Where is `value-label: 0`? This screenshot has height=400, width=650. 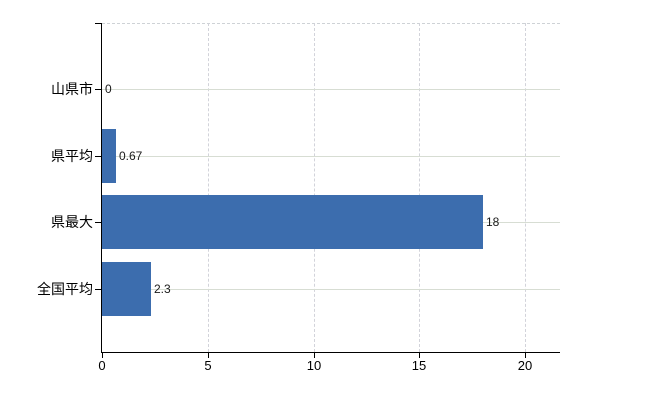 value-label: 0 is located at coordinates (108, 89).